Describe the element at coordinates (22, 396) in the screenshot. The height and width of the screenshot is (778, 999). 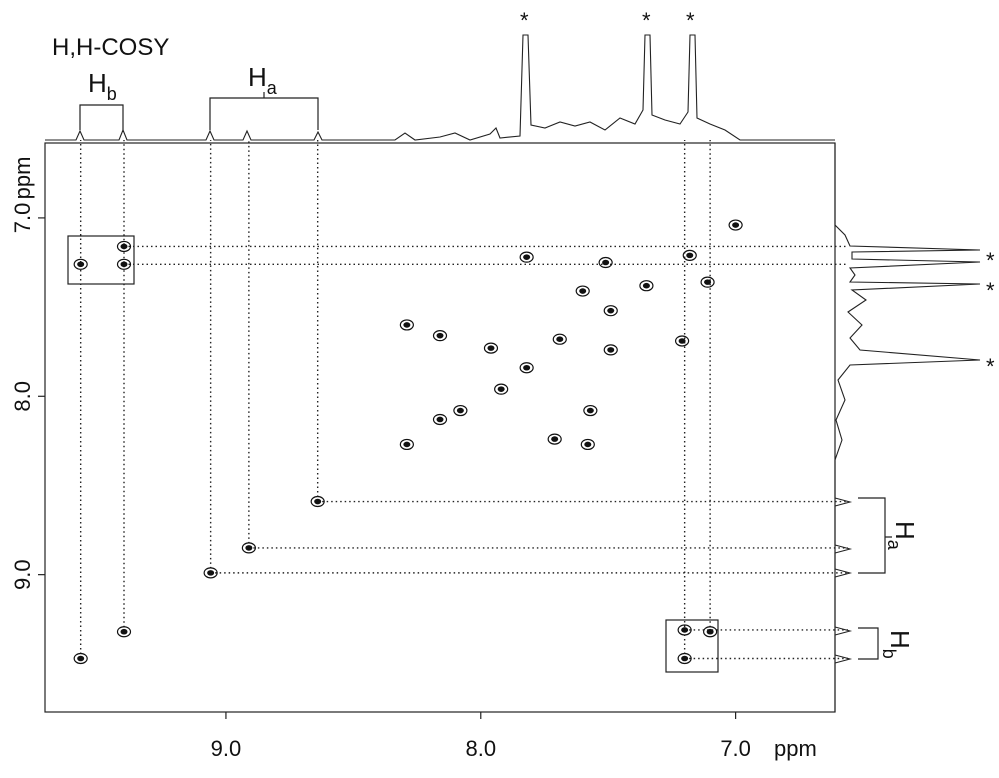
I see `y-tick-label: 8.0` at that location.